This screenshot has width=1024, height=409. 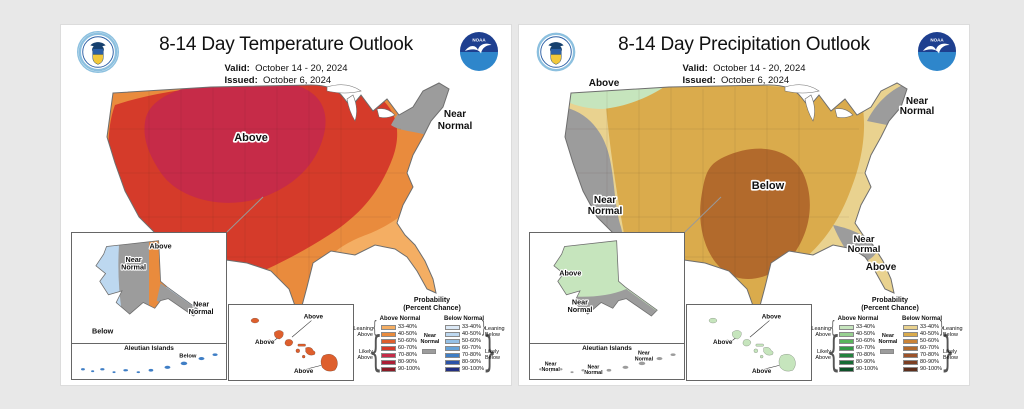 I want to click on legend-range-label: 40-50%, so click(x=407, y=334).